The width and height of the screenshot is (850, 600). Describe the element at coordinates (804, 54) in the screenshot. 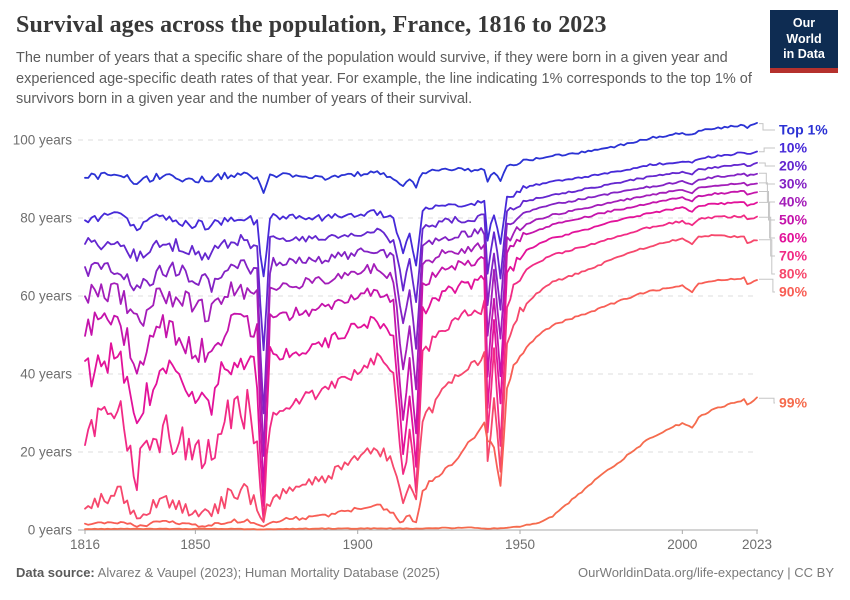

I see `owid-logo-line2: in Data` at that location.